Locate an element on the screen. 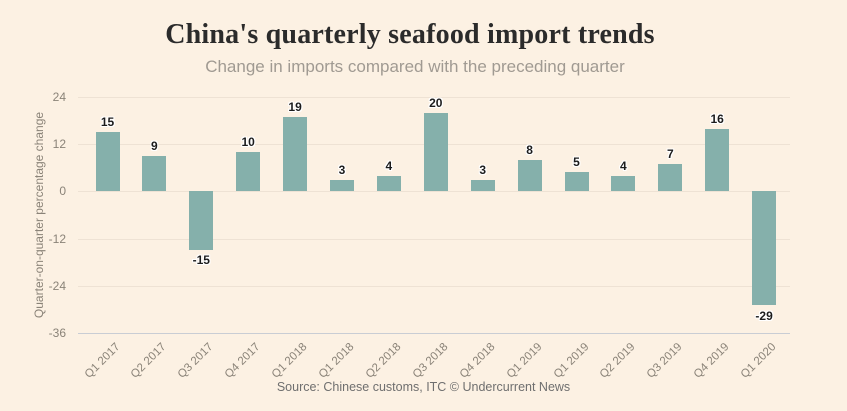 The width and height of the screenshot is (847, 411). x-tick-label: Q4 2017 is located at coordinates (242, 361).